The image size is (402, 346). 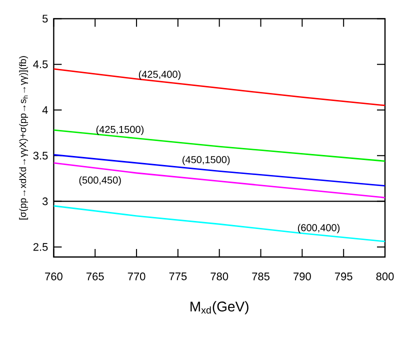 I want to click on series-label: (425,1500), so click(x=120, y=130).